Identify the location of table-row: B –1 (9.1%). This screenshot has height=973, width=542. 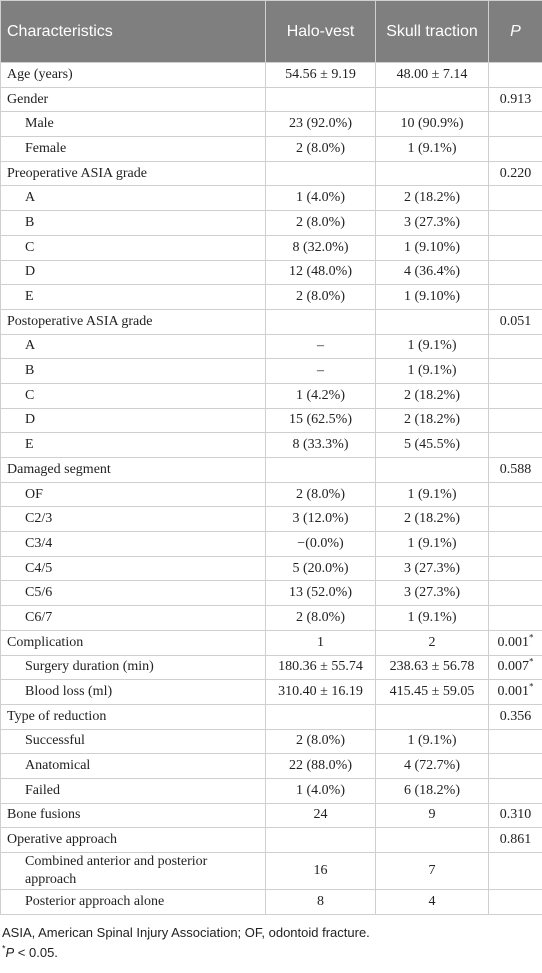
(271, 371).